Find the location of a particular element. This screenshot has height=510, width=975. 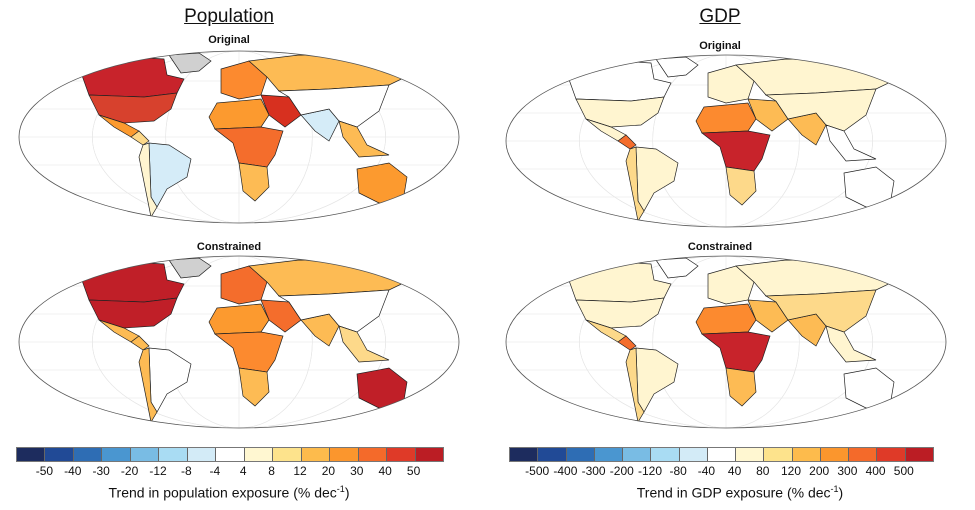

colorbar-tick-label: 4 is located at coordinates (243, 471).